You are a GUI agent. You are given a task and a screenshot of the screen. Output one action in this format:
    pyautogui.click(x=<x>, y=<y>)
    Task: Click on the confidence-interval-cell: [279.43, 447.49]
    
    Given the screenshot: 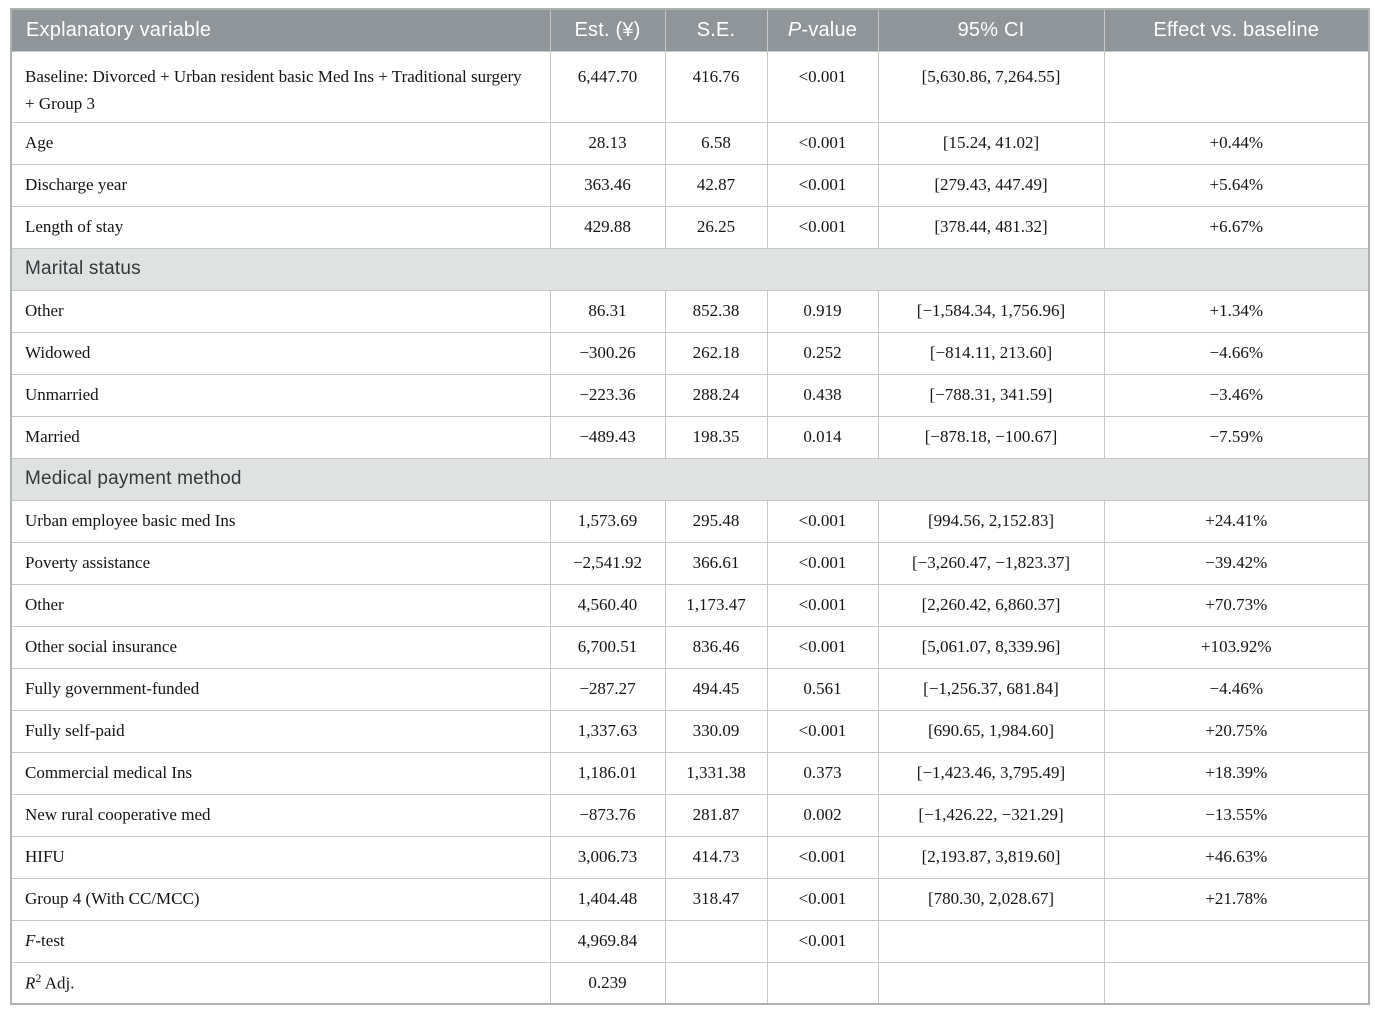 What is the action you would take?
    pyautogui.click(x=991, y=185)
    